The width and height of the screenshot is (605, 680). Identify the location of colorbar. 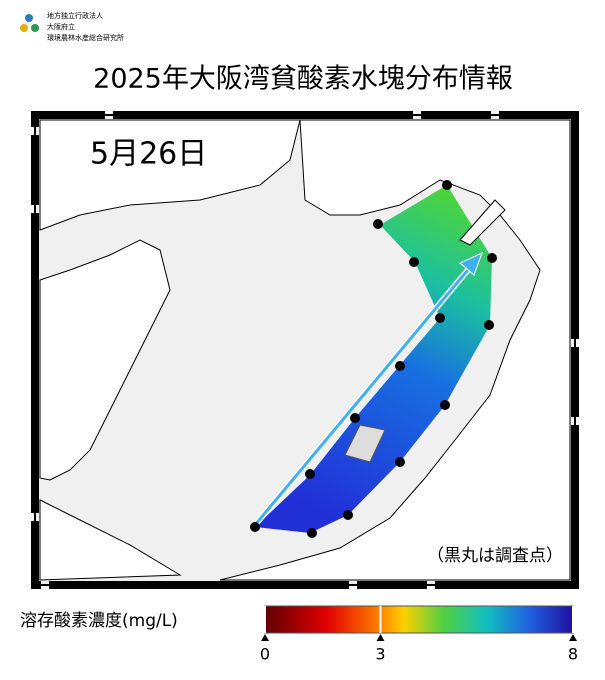
(419, 619).